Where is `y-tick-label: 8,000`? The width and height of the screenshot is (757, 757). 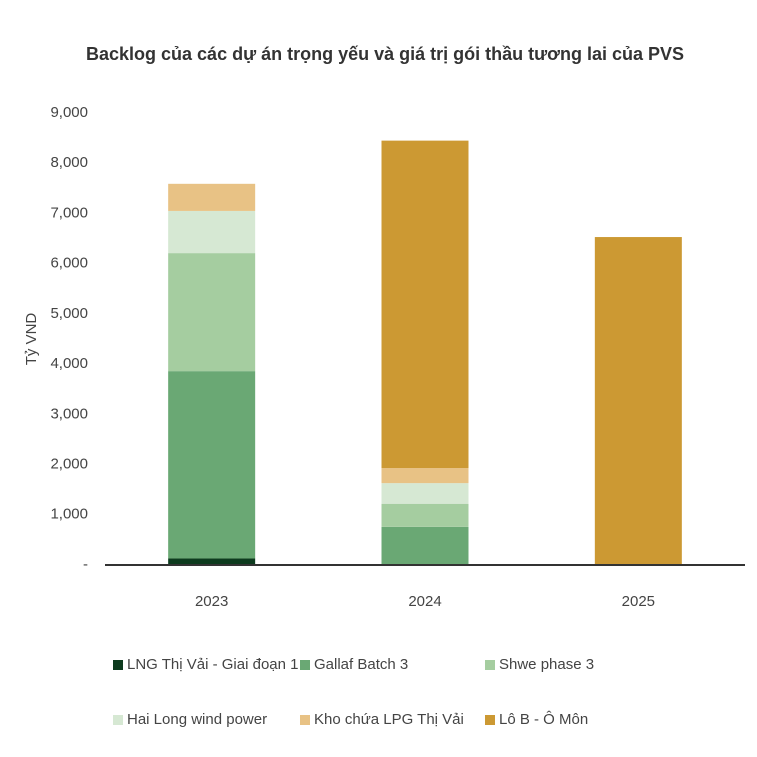 y-tick-label: 8,000 is located at coordinates (69, 162).